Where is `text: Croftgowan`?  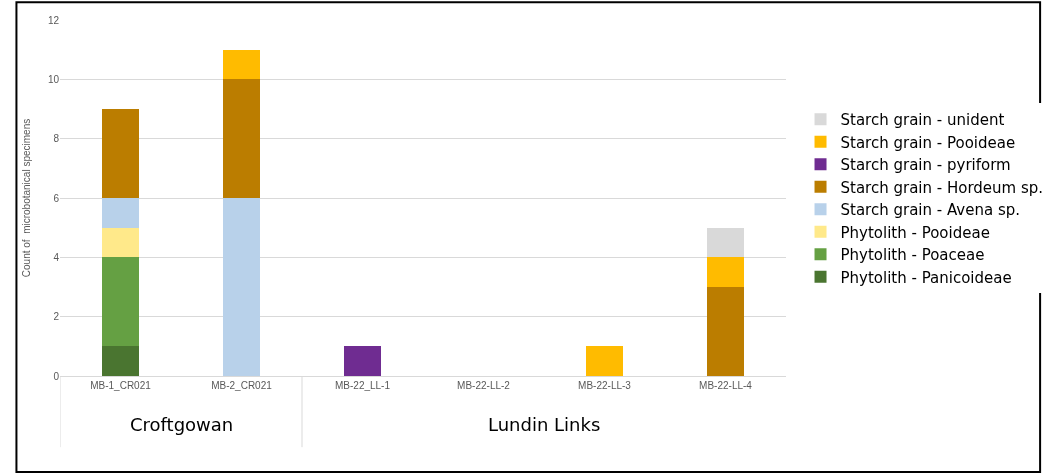 text: Croftgowan is located at coordinates (182, 424).